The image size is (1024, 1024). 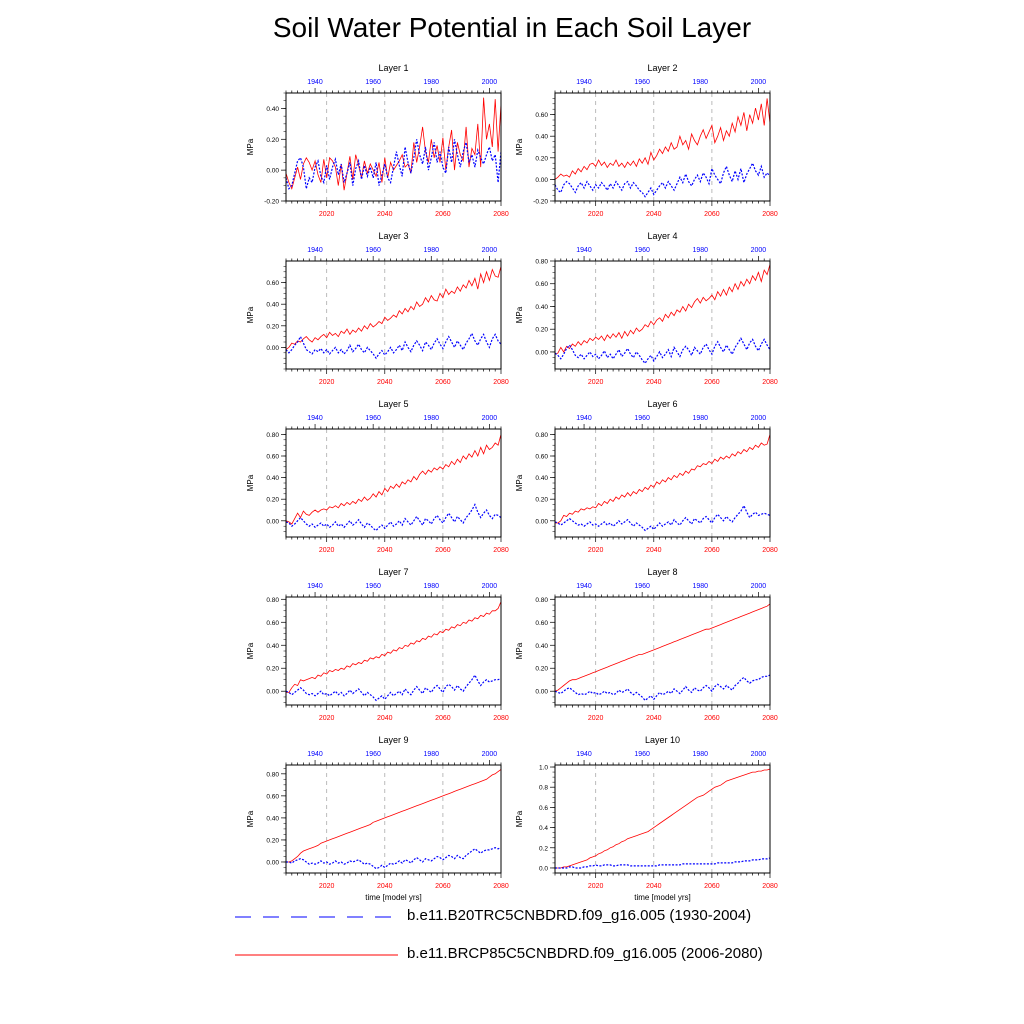 What do you see at coordinates (512, 27) in the screenshot?
I see `chart-main-title: Soil Water Potential in Each Soil Layer` at bounding box center [512, 27].